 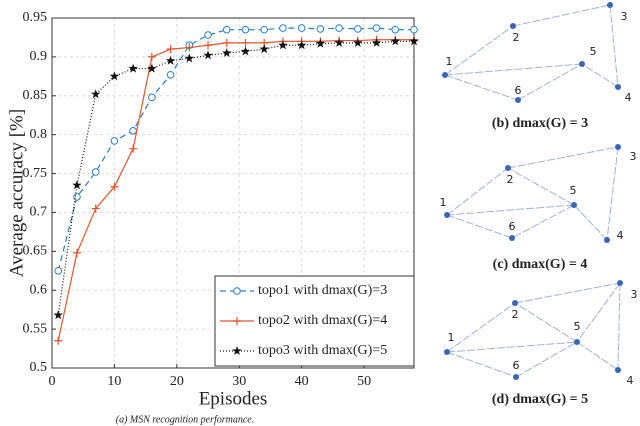 I want to click on legend-label: topo2 with dmax(G)=4, so click(x=322, y=320).